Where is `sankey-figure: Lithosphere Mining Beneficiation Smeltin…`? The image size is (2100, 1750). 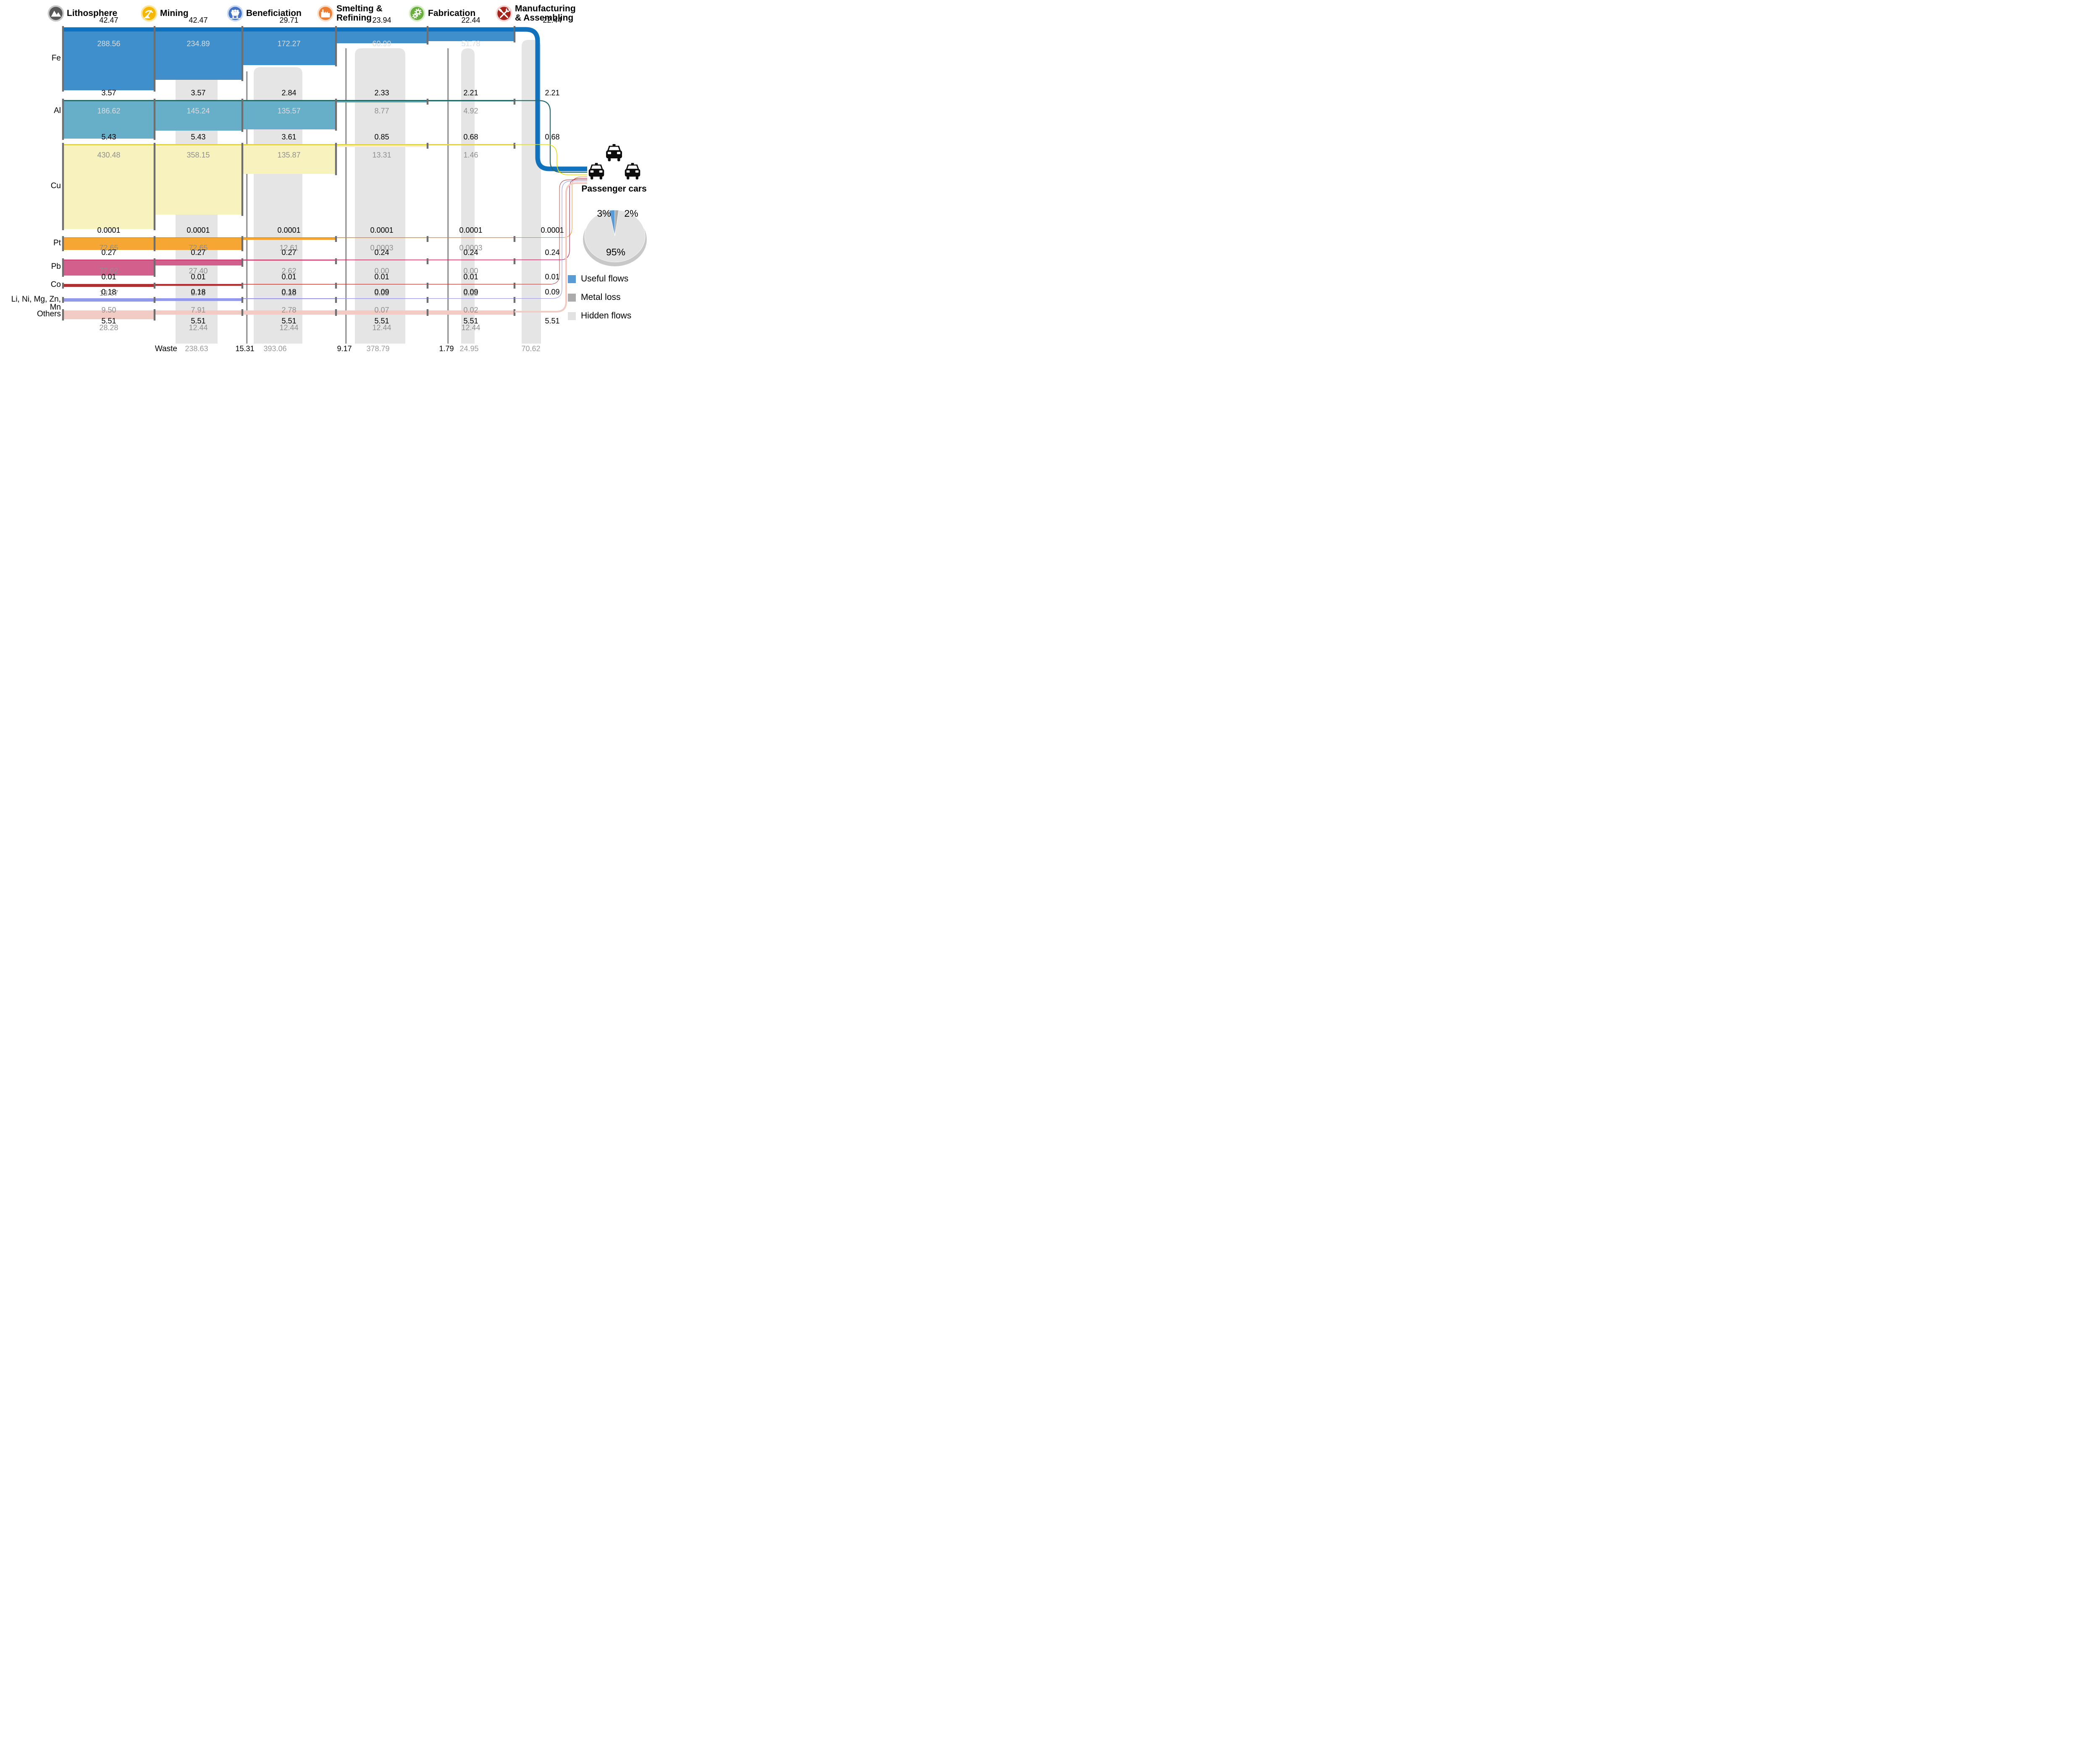
sankey-figure: Lithosphere Mining Beneficiation Smeltin… is located at coordinates (324, 178).